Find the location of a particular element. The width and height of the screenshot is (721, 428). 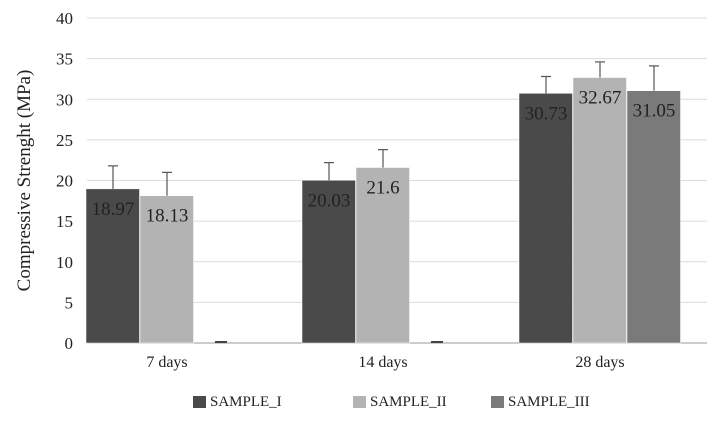

y-tick-label: 25 is located at coordinates (64, 140).